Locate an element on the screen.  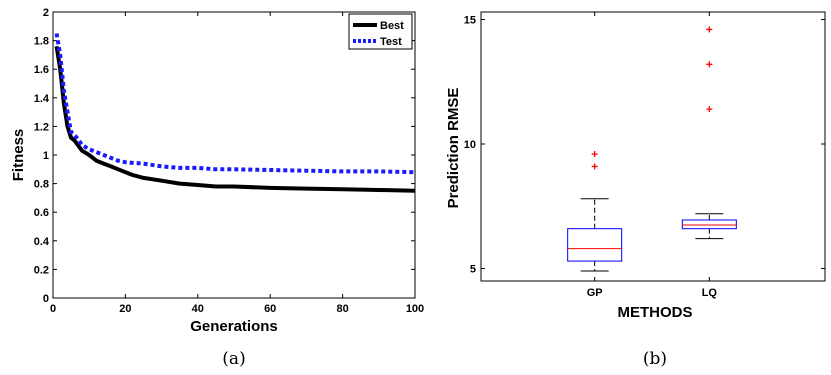
caption-b: (b) is located at coordinates (655, 359).